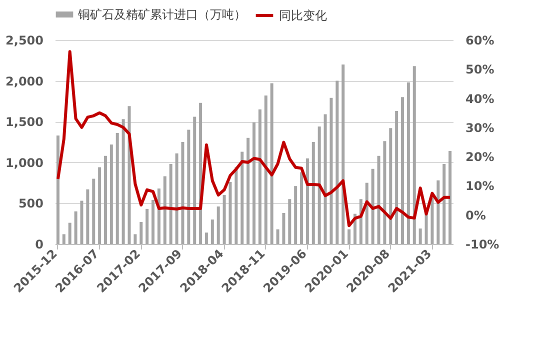 The height and width of the screenshot is (339, 550). Describe the element at coordinates (25, 81) in the screenshot. I see `y-tick-label: 2,000` at that location.